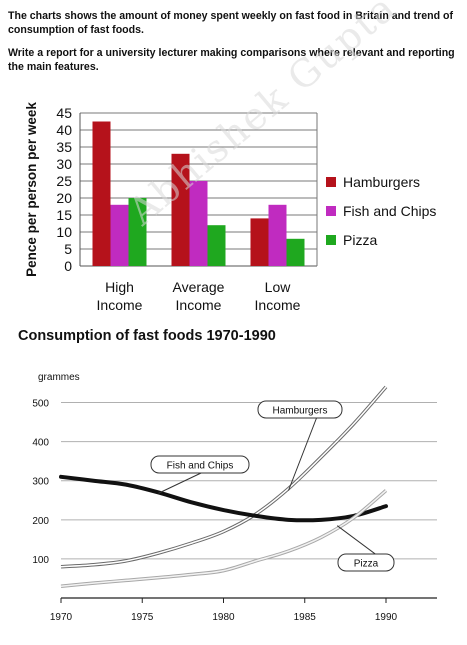  What do you see at coordinates (223, 498) in the screenshot?
I see `fish-and-chips-line` at bounding box center [223, 498].